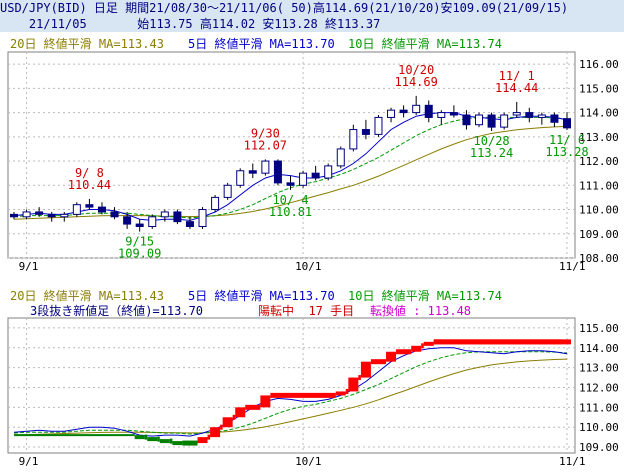 This screenshot has width=624, height=475. Describe the element at coordinates (87, 44) in the screenshot. I see `legend-ma20: 20日 終値平滑 MA=113.43` at that location.